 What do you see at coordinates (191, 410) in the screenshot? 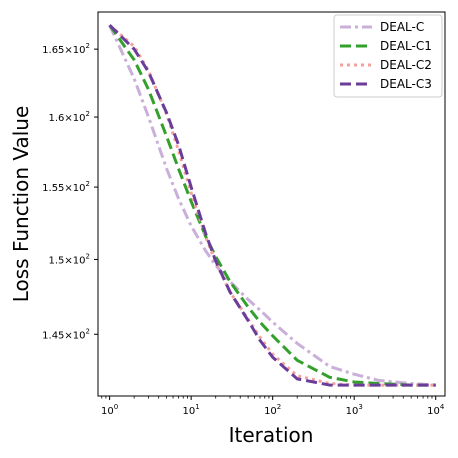
I see `x-tick-label: 10¹` at bounding box center [191, 410].